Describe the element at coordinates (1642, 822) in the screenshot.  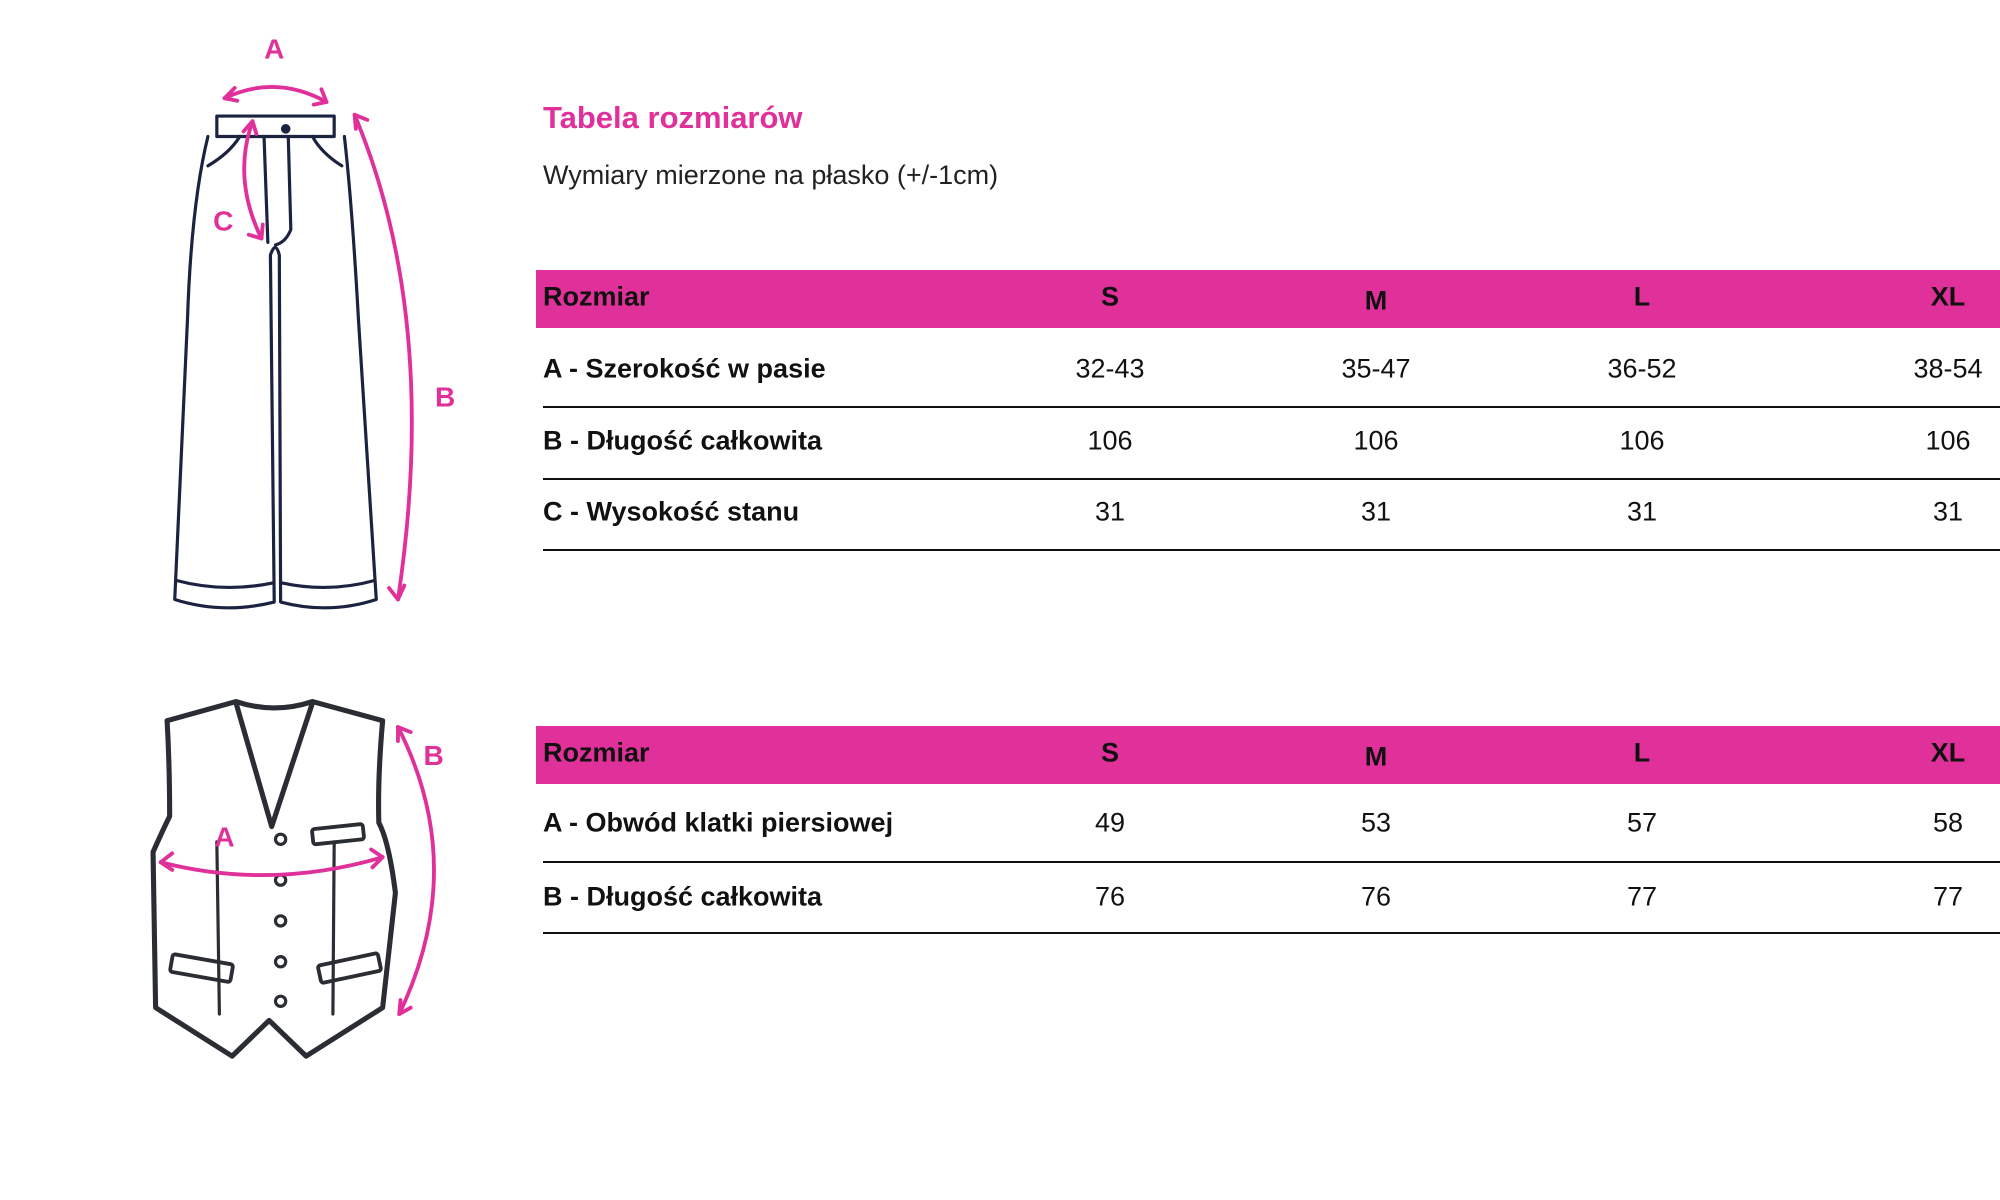
I see `cell-value: 57` at that location.